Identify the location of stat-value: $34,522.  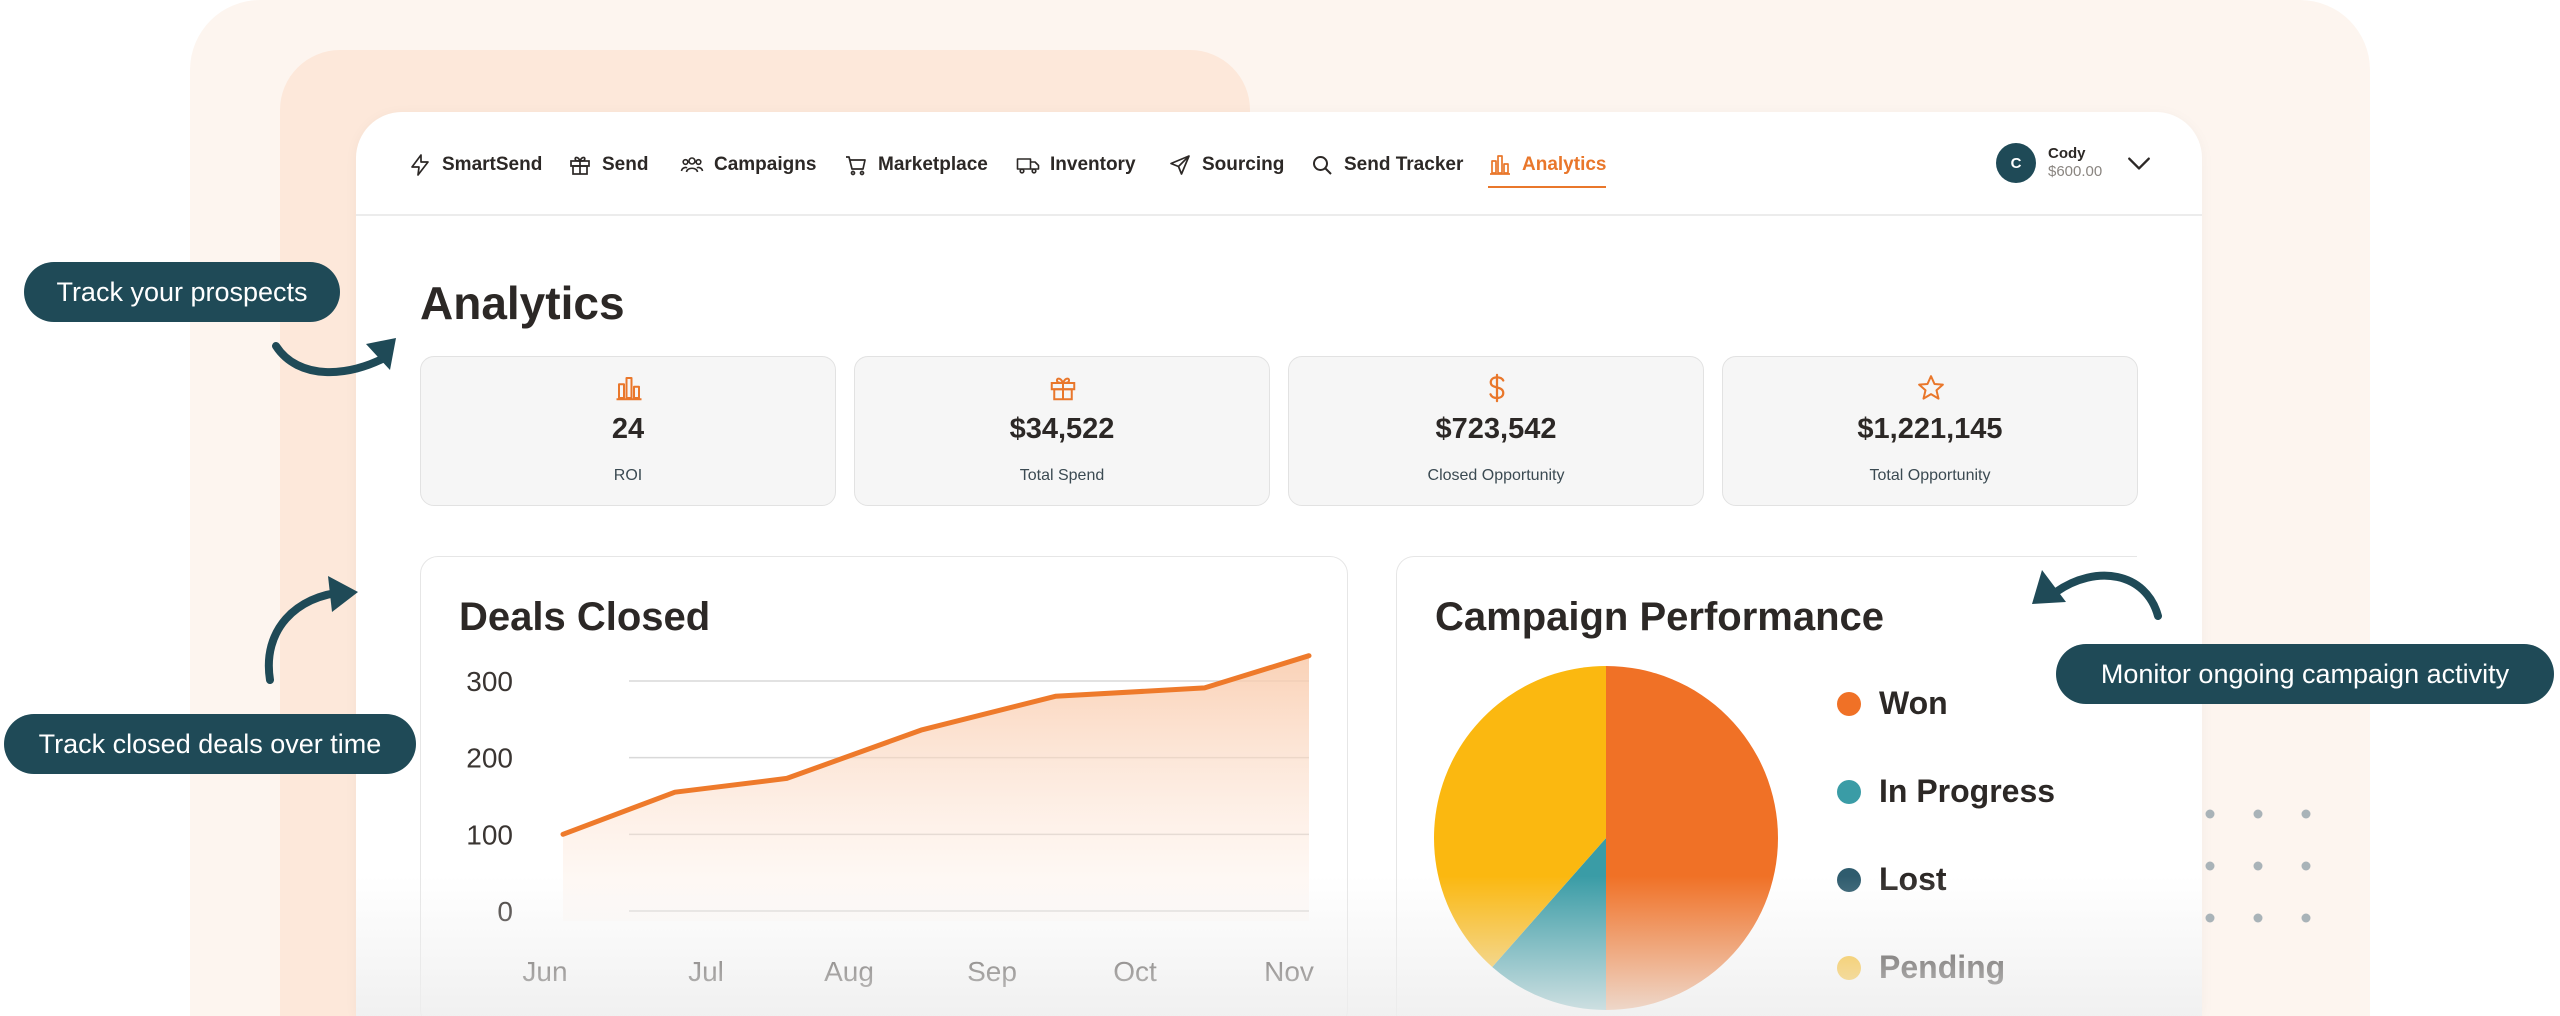
(1062, 429).